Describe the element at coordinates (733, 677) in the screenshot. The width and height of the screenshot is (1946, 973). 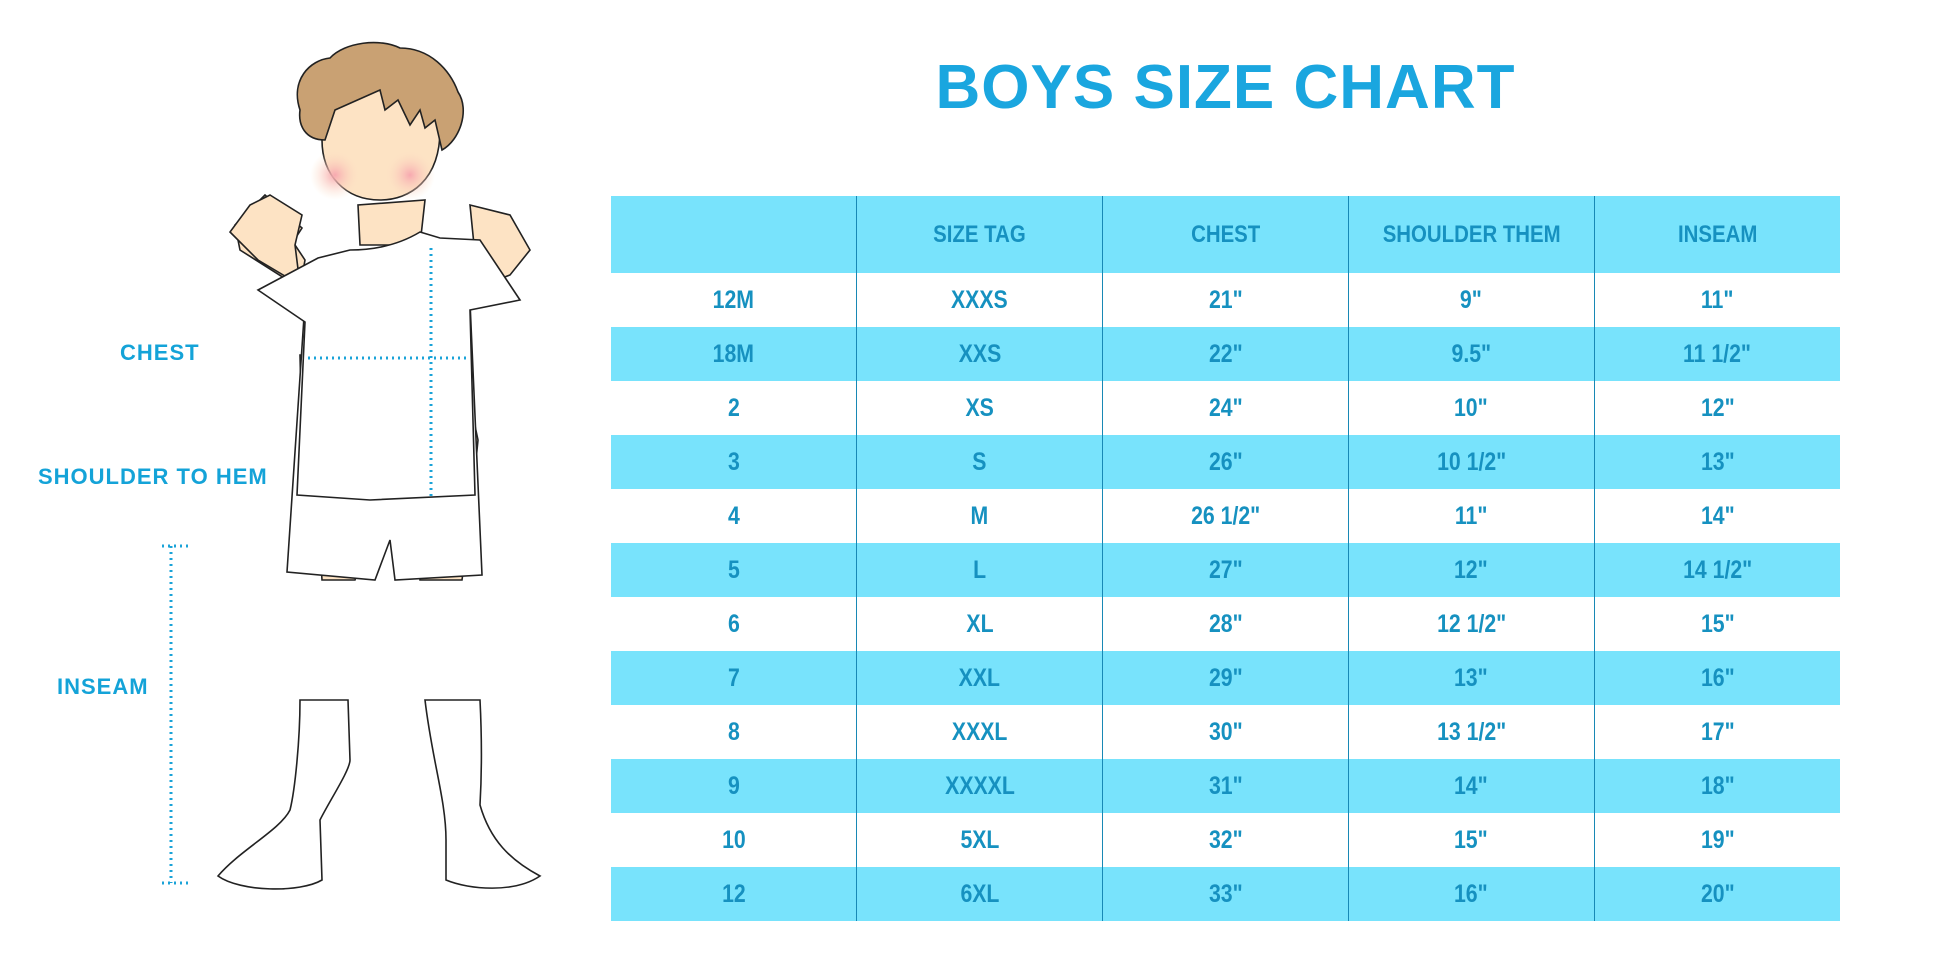
I see `cell-size: 7` at that location.